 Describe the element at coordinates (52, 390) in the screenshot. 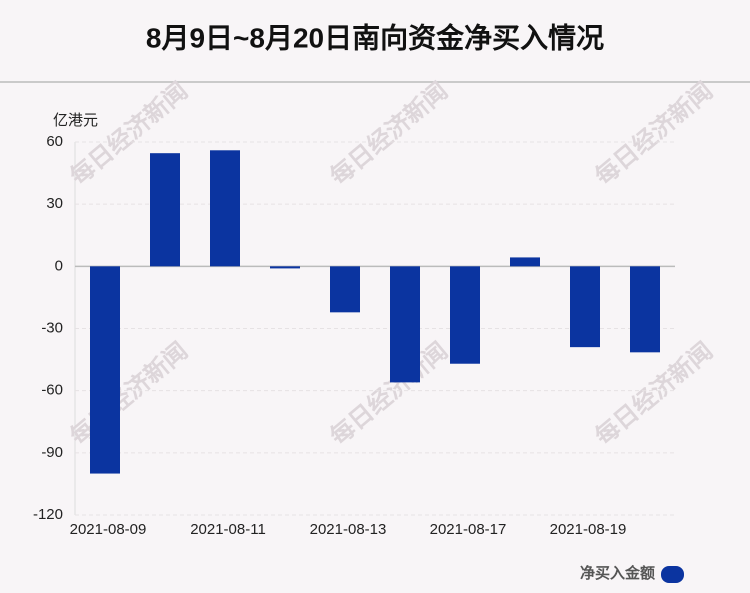

I see `y-tick-label: -60` at that location.